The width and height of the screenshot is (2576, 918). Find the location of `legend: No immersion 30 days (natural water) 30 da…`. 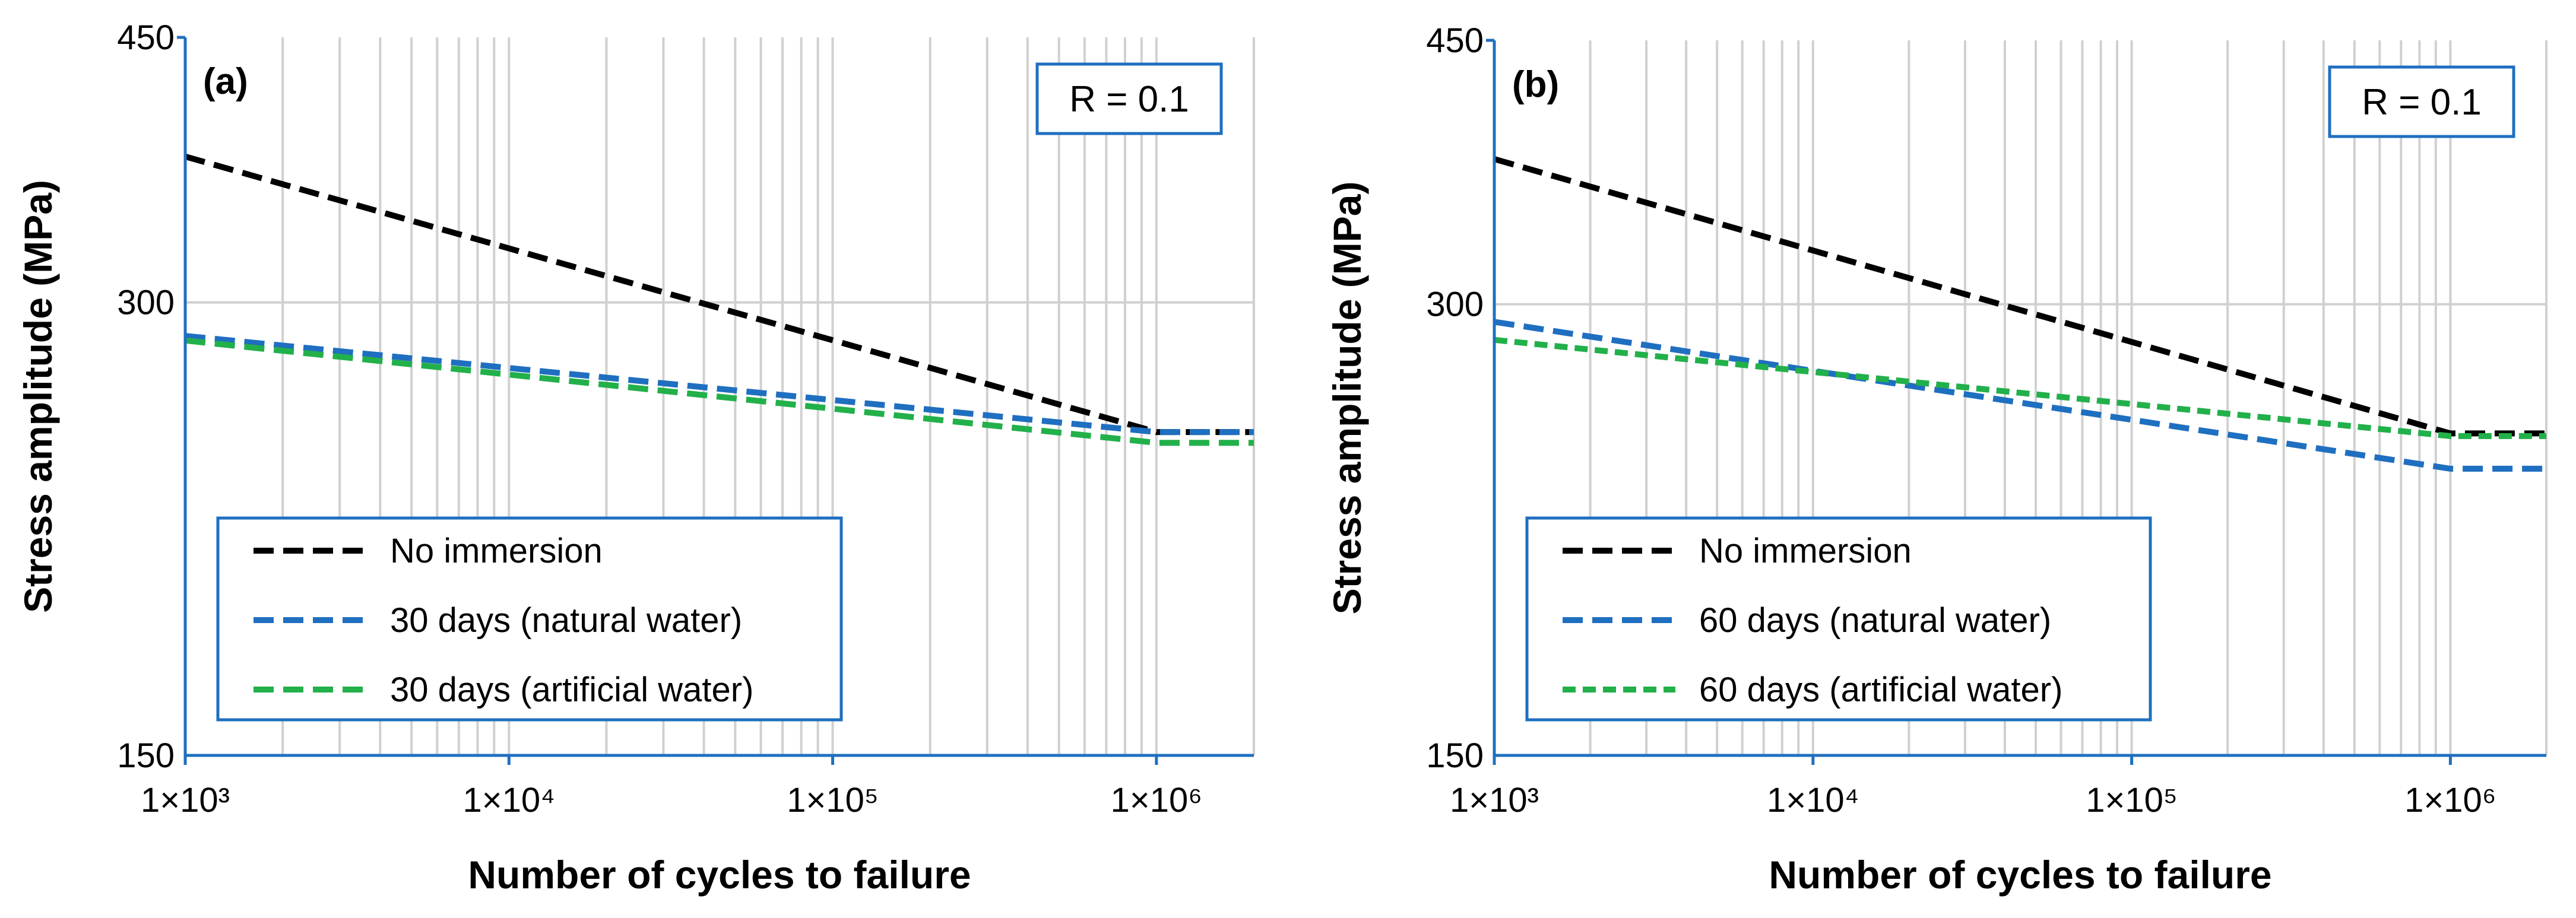

legend: No immersion 30 days (natural water) 30 da… is located at coordinates (529, 619).